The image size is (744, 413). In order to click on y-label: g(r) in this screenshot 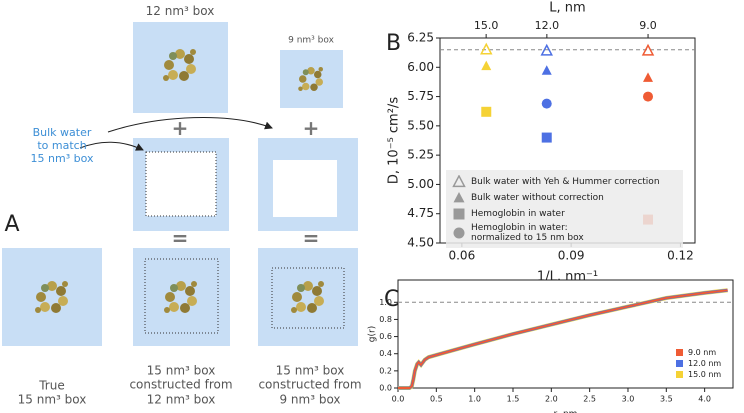, I will do `click(373, 334)`.